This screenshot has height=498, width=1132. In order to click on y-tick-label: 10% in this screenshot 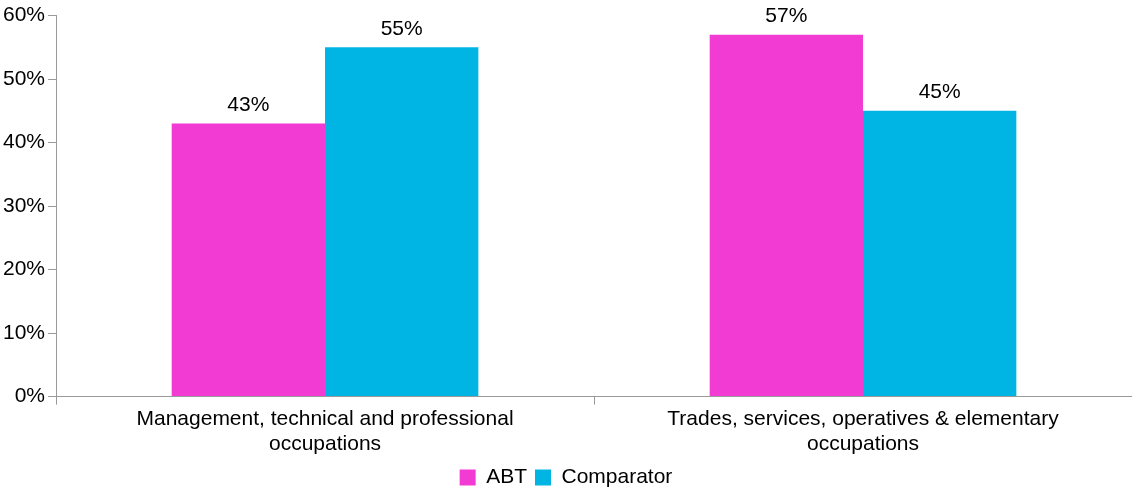, I will do `click(24, 331)`.